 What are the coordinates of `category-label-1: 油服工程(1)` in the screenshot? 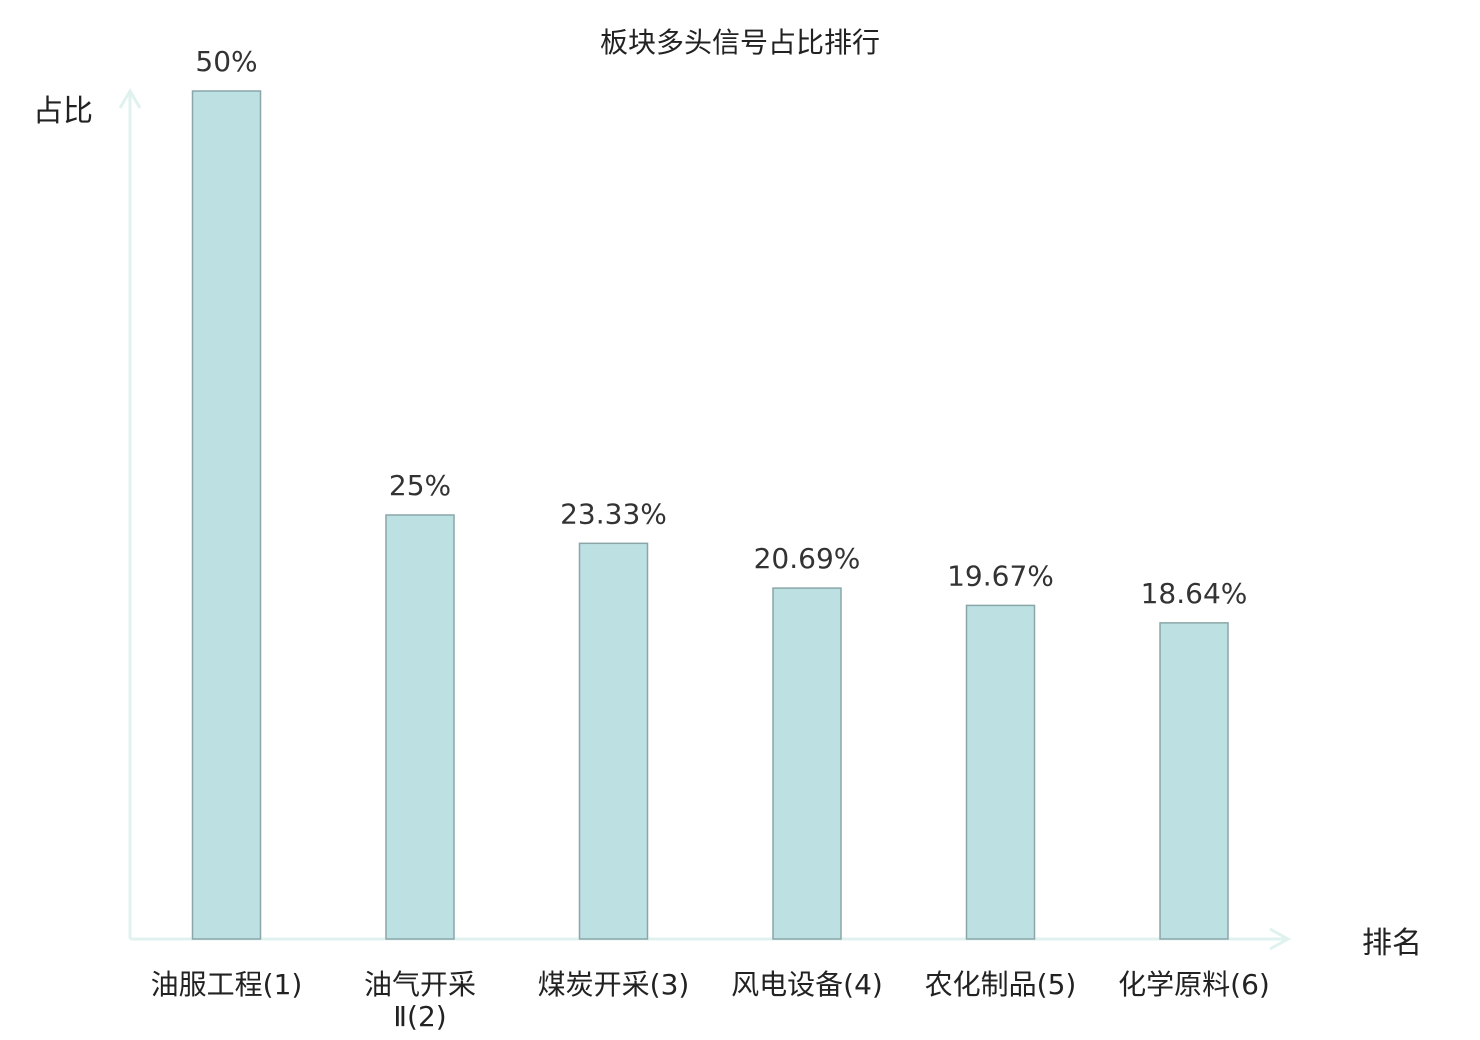 It's located at (227, 984).